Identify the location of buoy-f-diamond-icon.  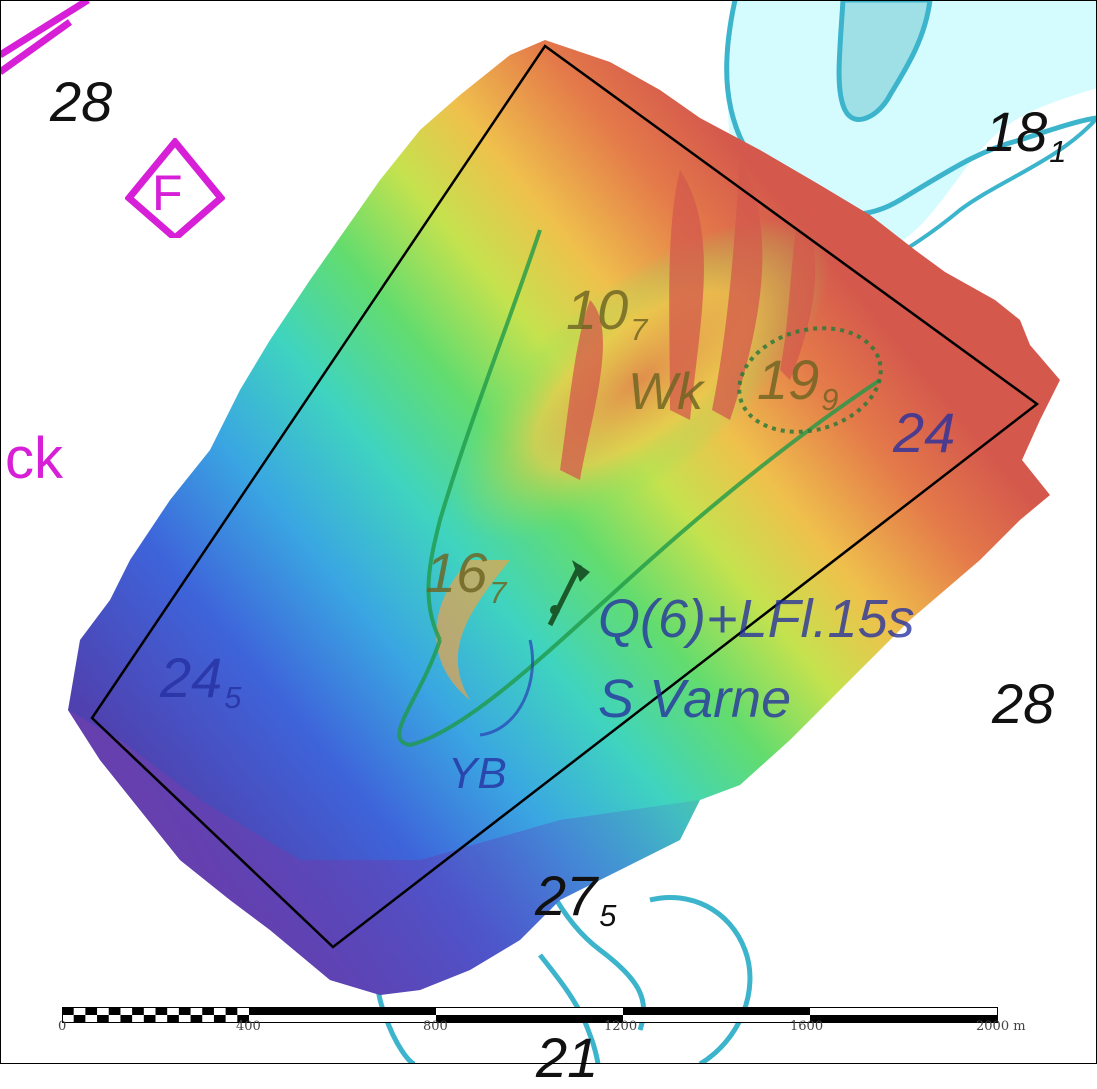
(175, 188).